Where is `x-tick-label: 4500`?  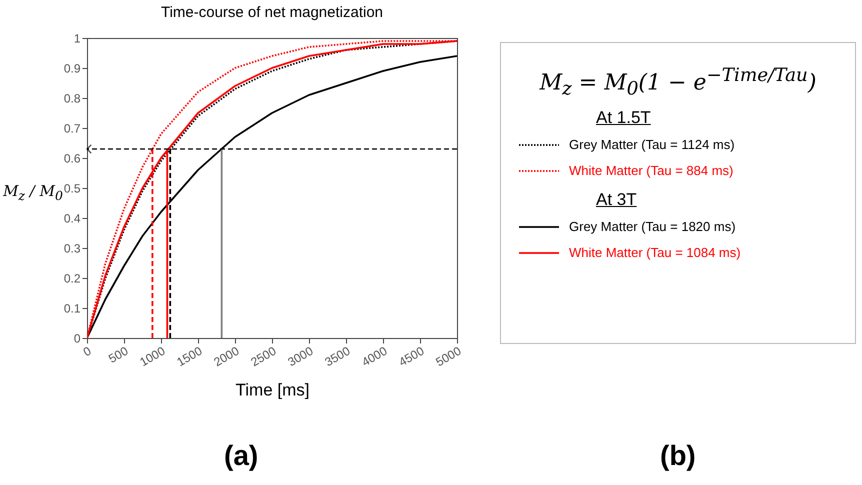 x-tick-label: 4500 is located at coordinates (411, 357).